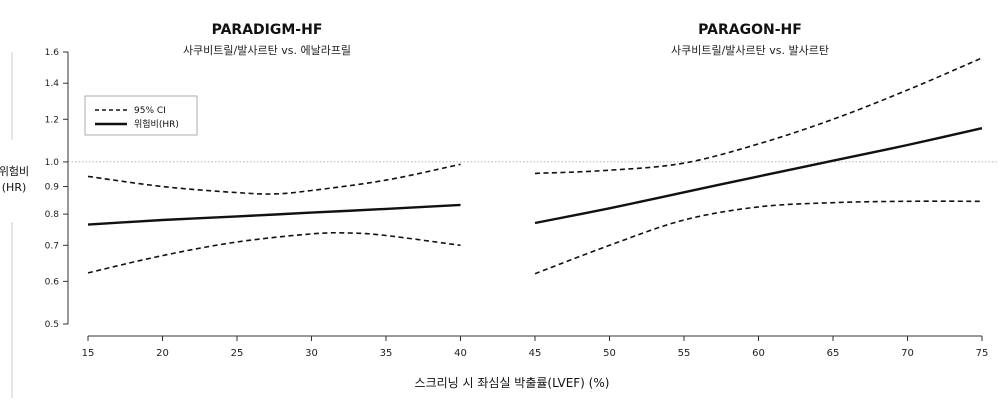  I want to click on y-tick-label: 0.7, so click(52, 246).